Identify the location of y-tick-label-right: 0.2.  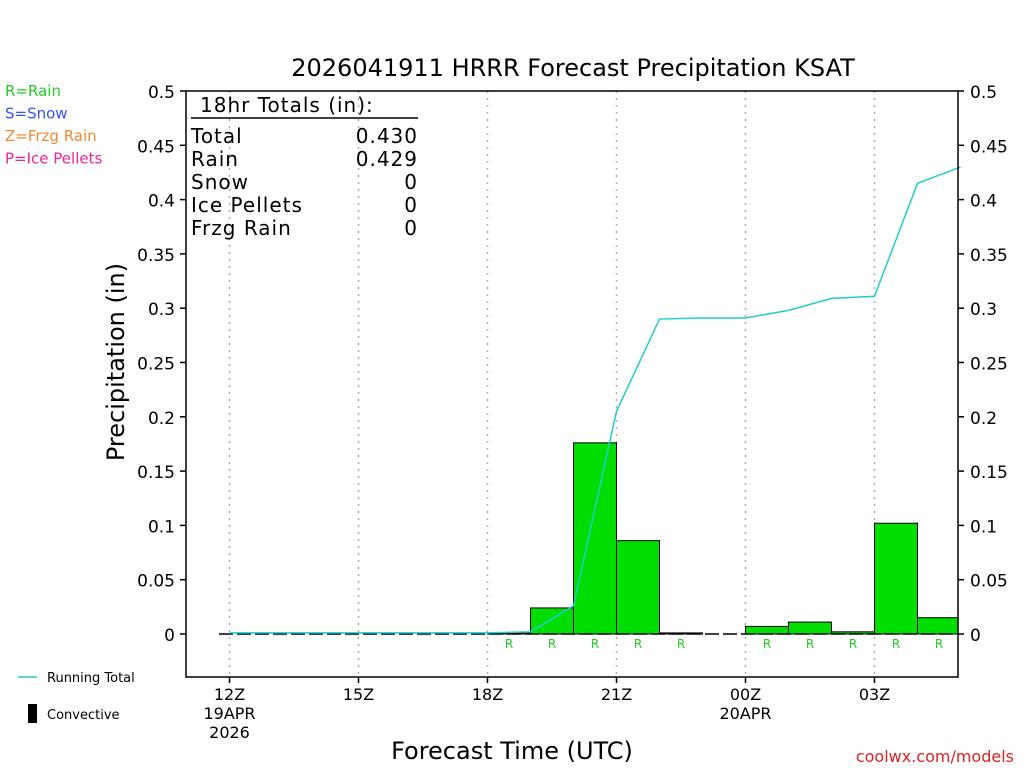
(983, 419).